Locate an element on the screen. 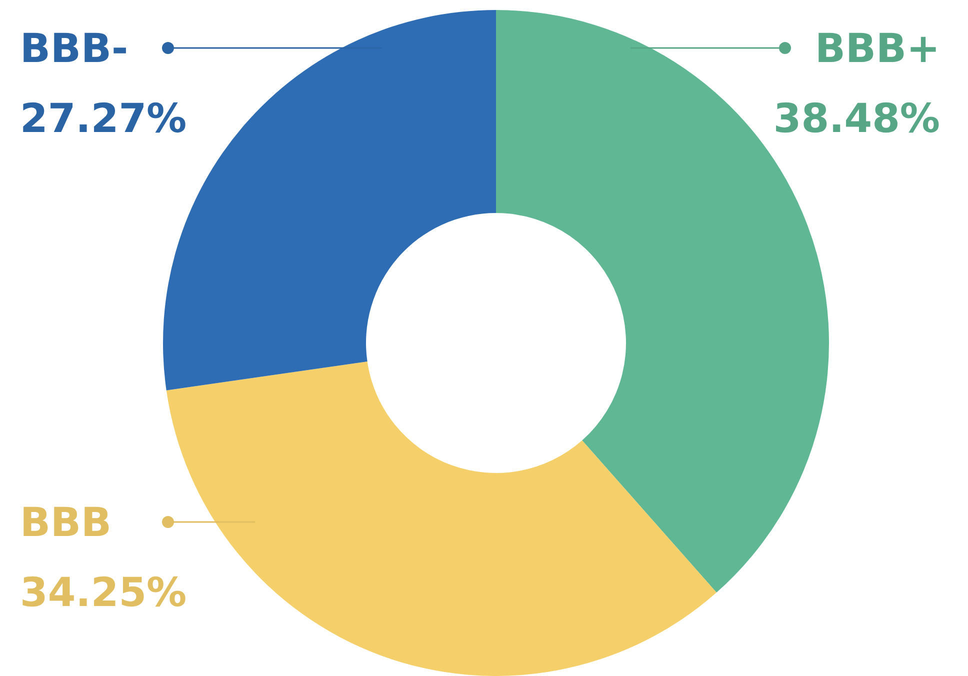 The image size is (968, 676). slice-label: BBB is located at coordinates (66, 523).